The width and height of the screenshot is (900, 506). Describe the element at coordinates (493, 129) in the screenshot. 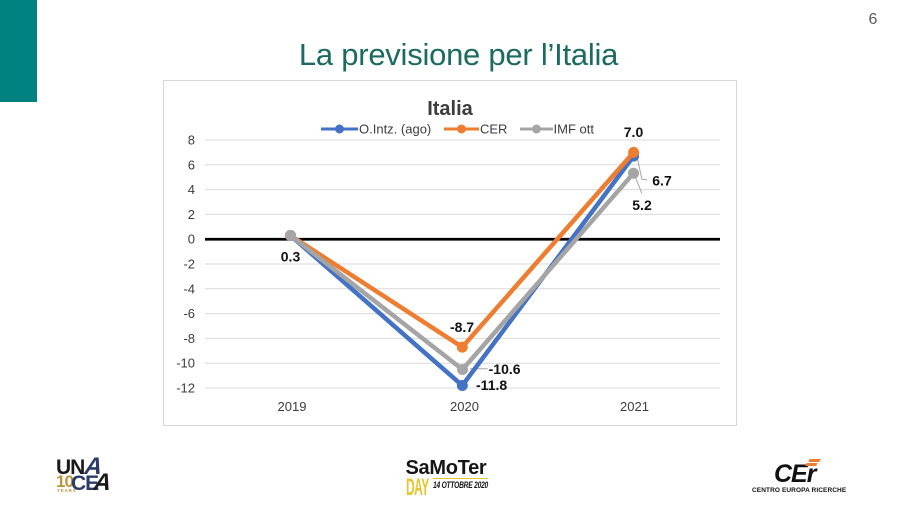

I see `svg-text: CER` at that location.